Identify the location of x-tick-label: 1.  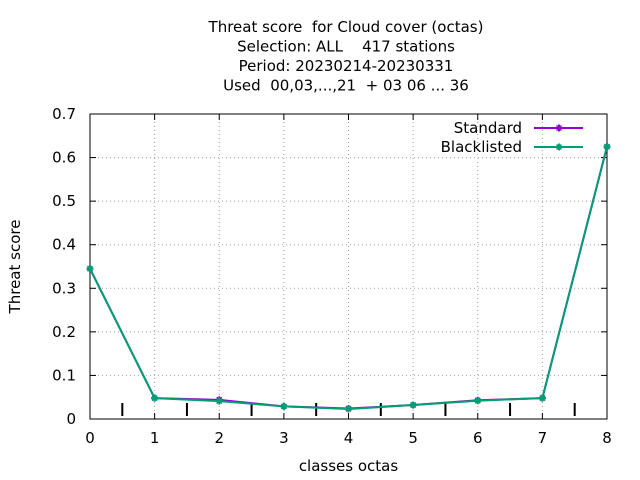
(155, 438).